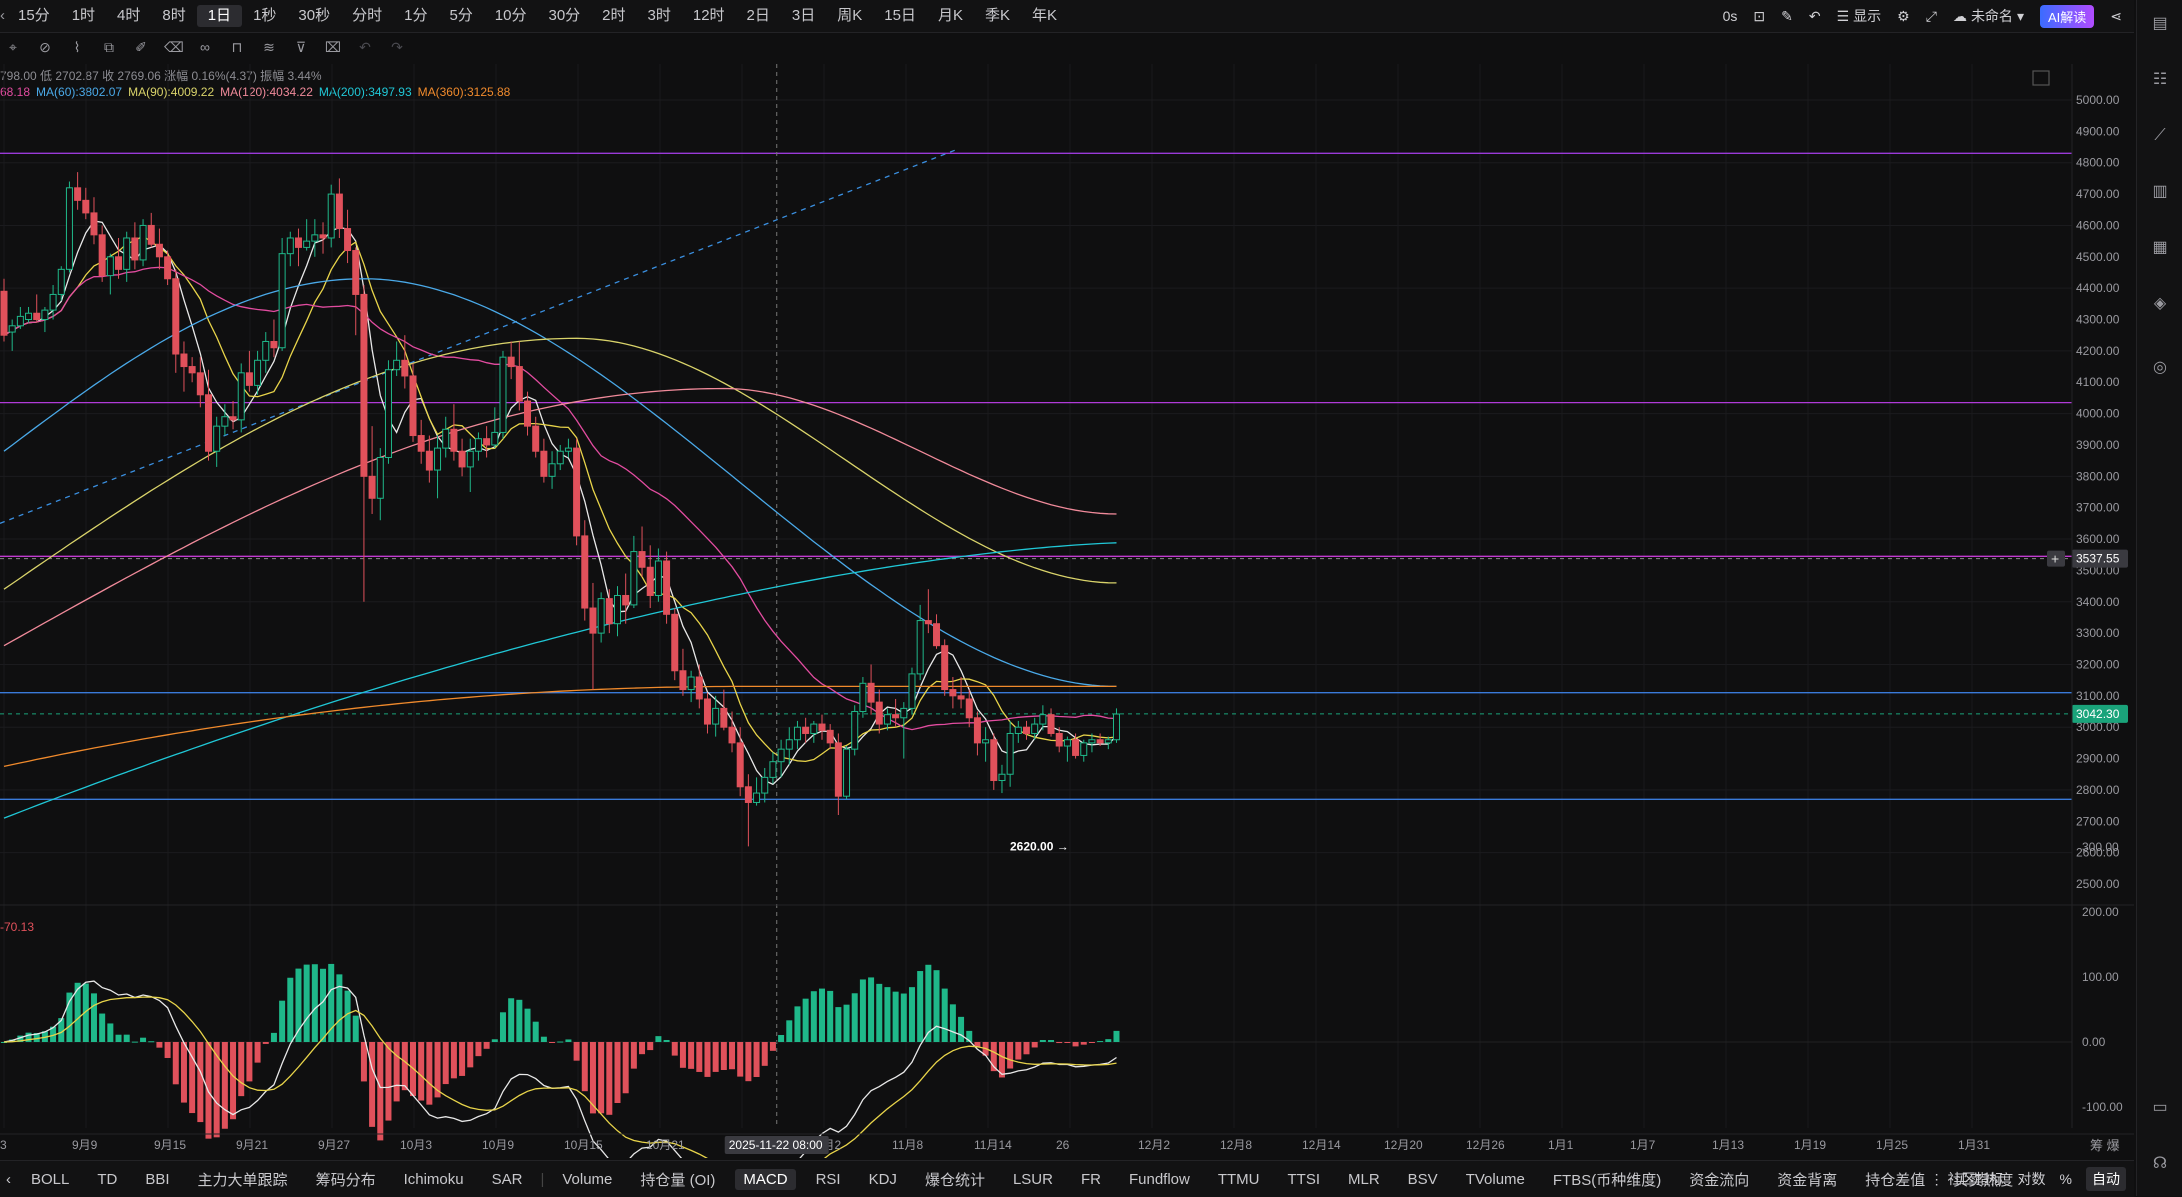 This screenshot has height=1197, width=2182. I want to click on pencil-icon: ✎, so click(1787, 15).